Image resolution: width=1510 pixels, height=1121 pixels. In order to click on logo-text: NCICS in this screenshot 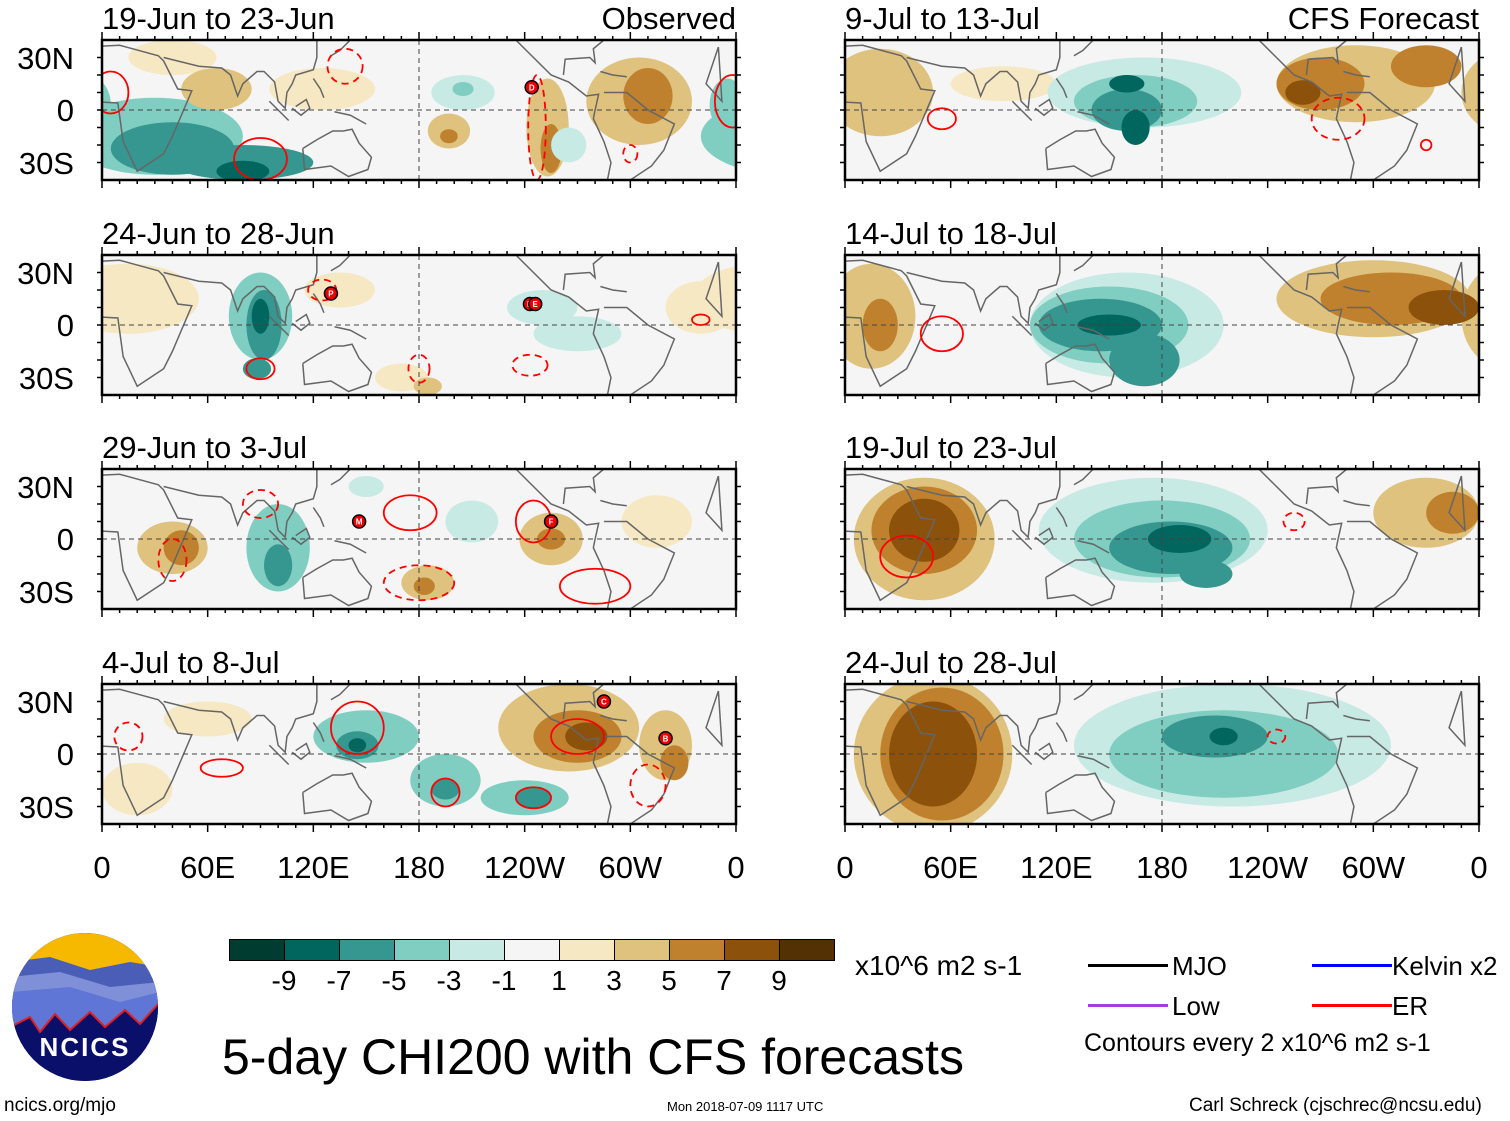, I will do `click(85, 1047)`.